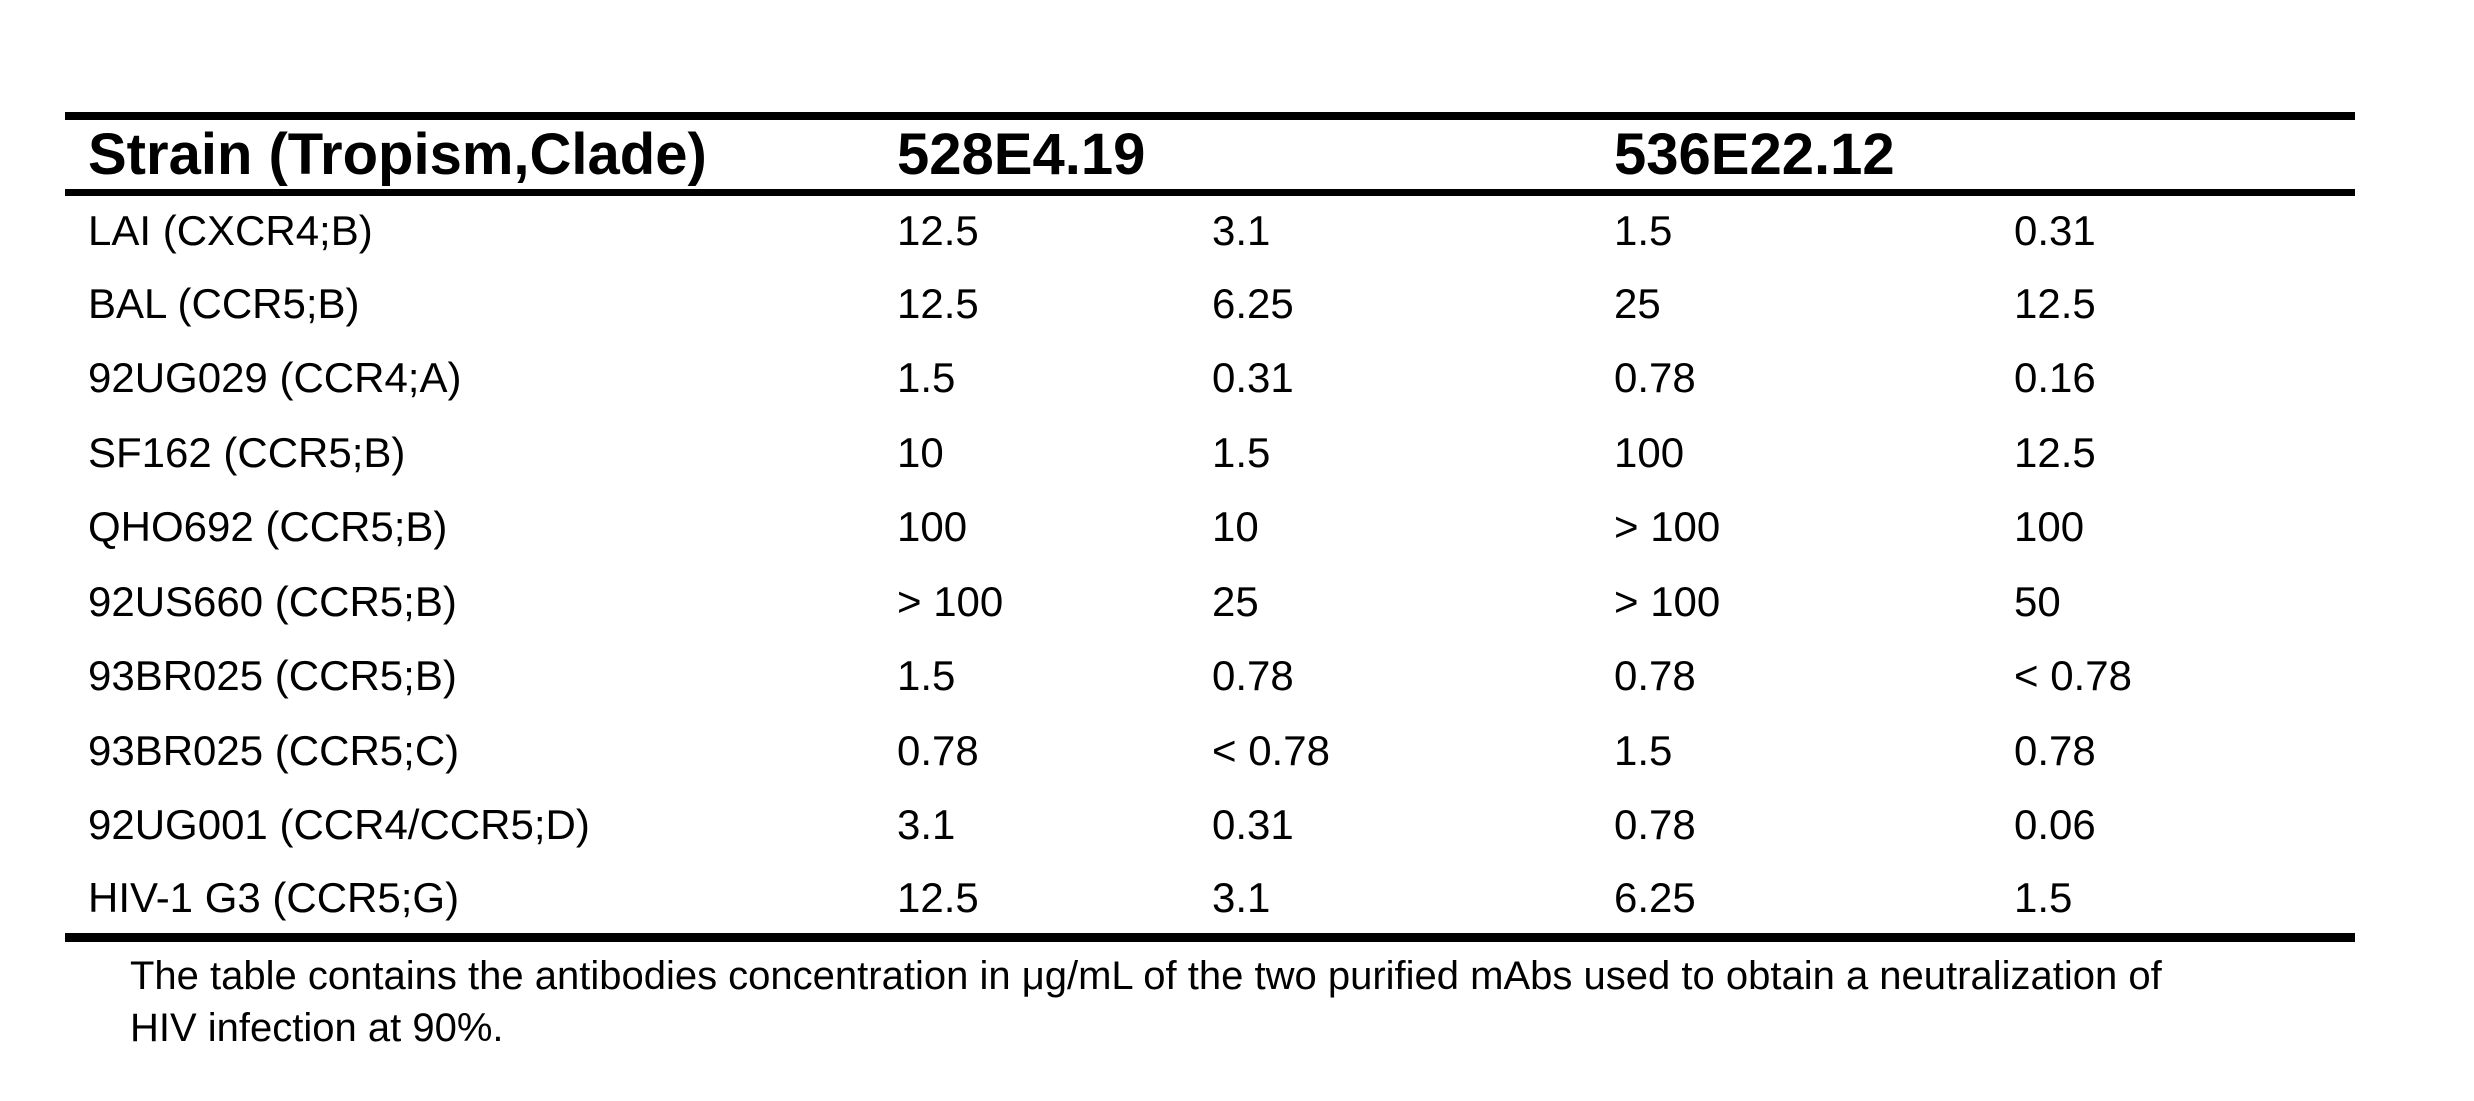  I want to click on table-row: QHO692 (CCR5;B) 100 10 > 100 100, so click(1210, 527).